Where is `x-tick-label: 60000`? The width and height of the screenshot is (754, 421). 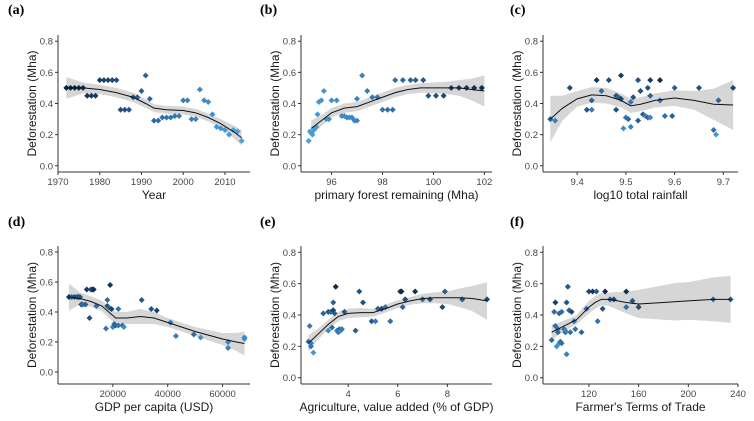 x-tick-label: 60000 is located at coordinates (222, 394).